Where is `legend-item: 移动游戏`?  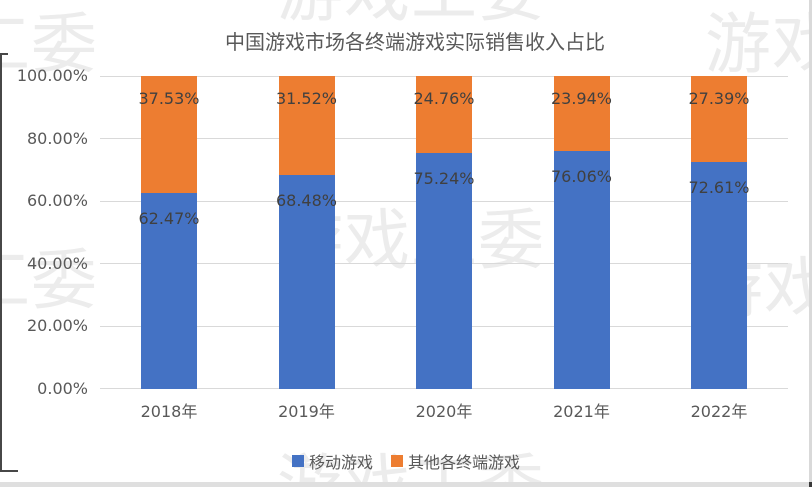
legend-item: 移动游戏 is located at coordinates (332, 461).